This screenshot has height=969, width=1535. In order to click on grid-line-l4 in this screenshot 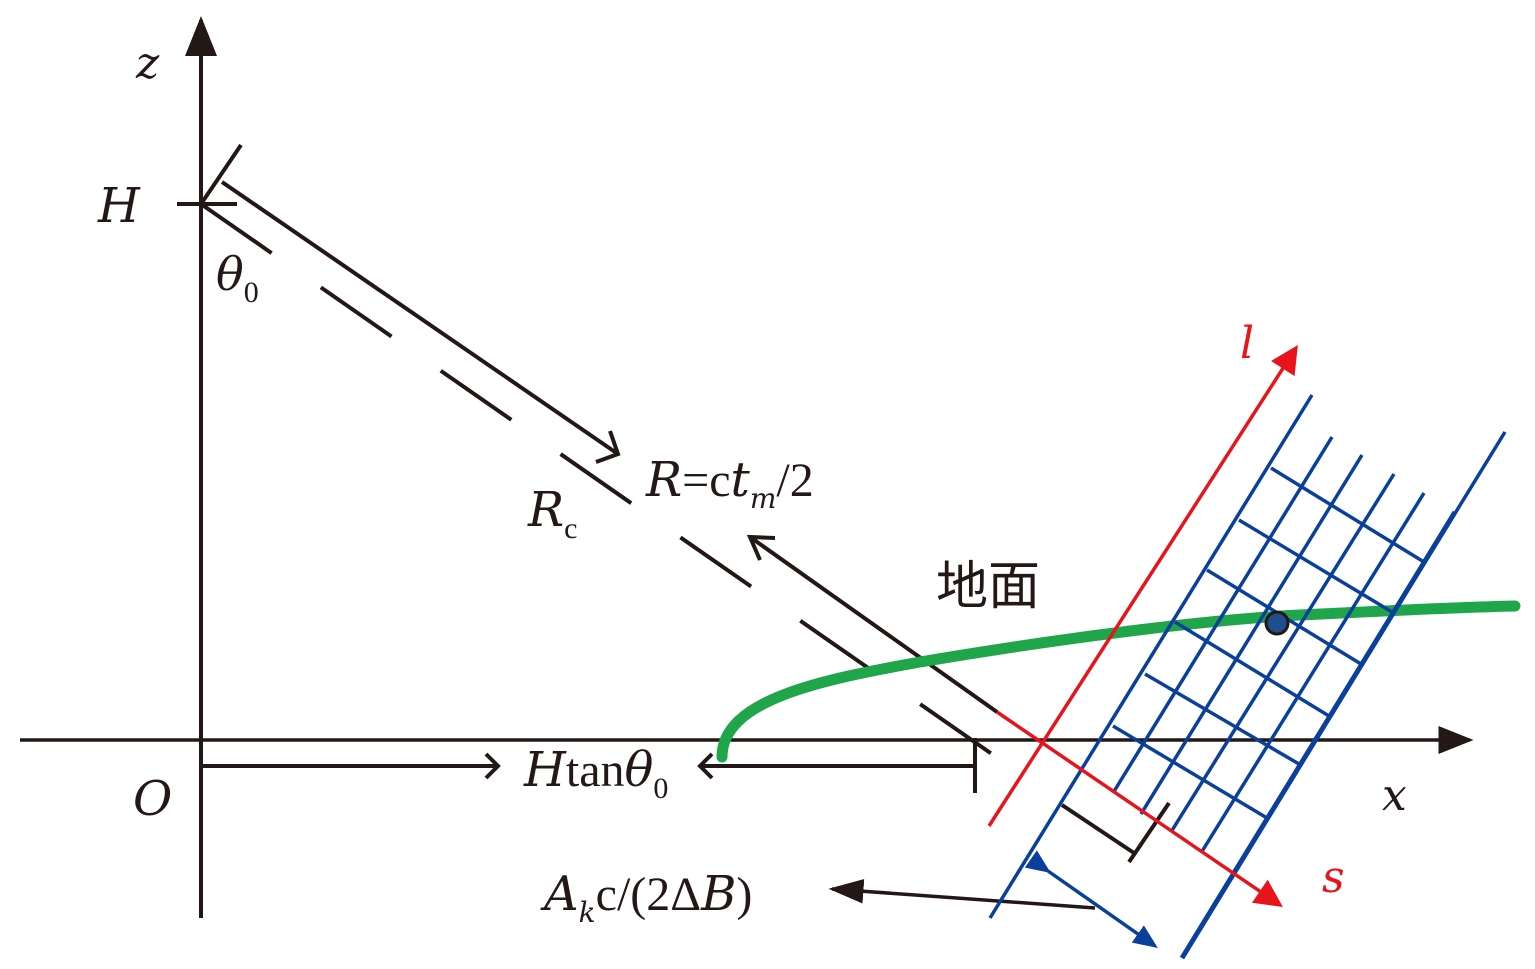, I will do `click(1282, 653)`.